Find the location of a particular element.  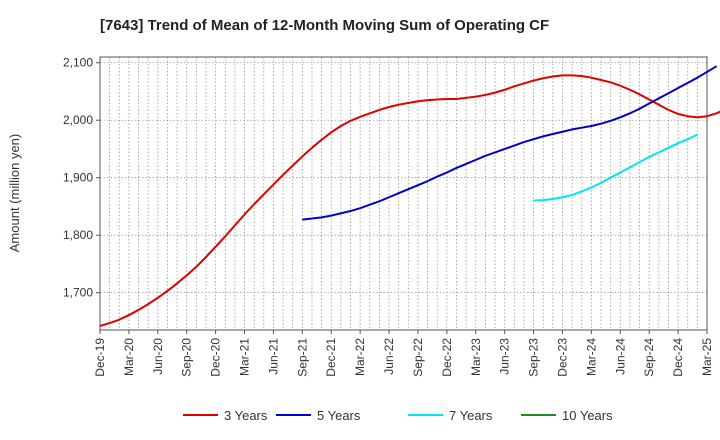

x-tick-label: Jun-23 is located at coordinates (505, 356).